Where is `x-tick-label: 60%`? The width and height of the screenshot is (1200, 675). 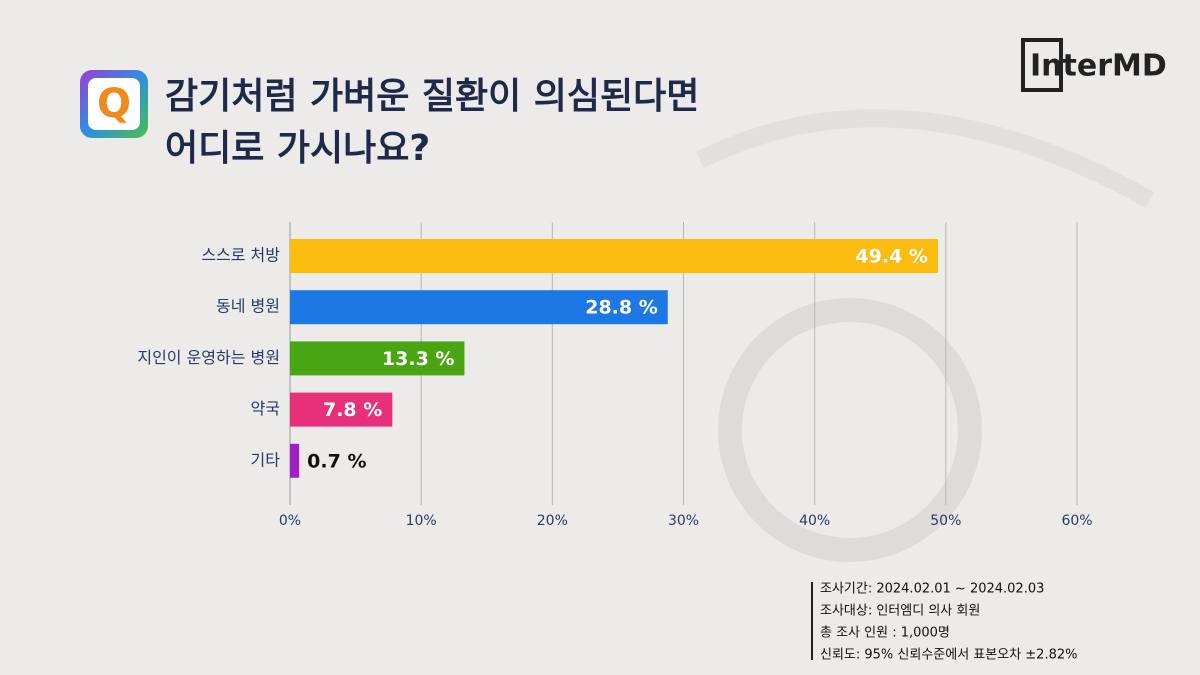
x-tick-label: 60% is located at coordinates (1076, 521).